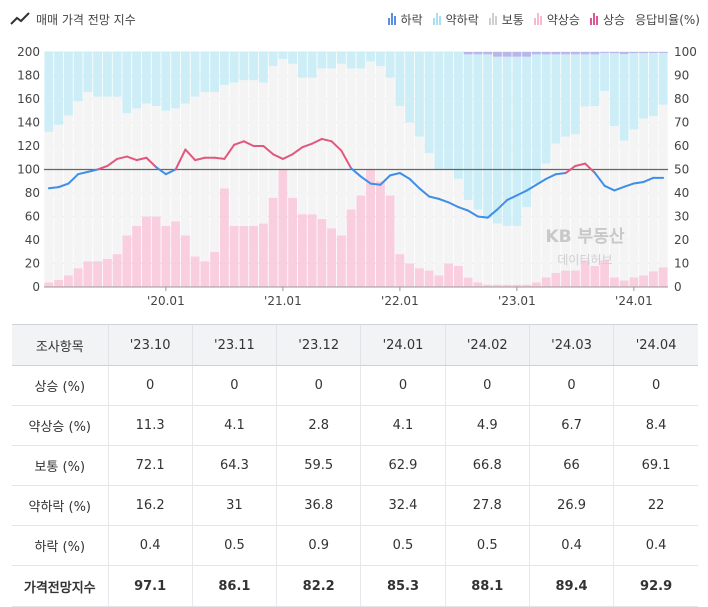  I want to click on table-cell: 92.9, so click(656, 586).